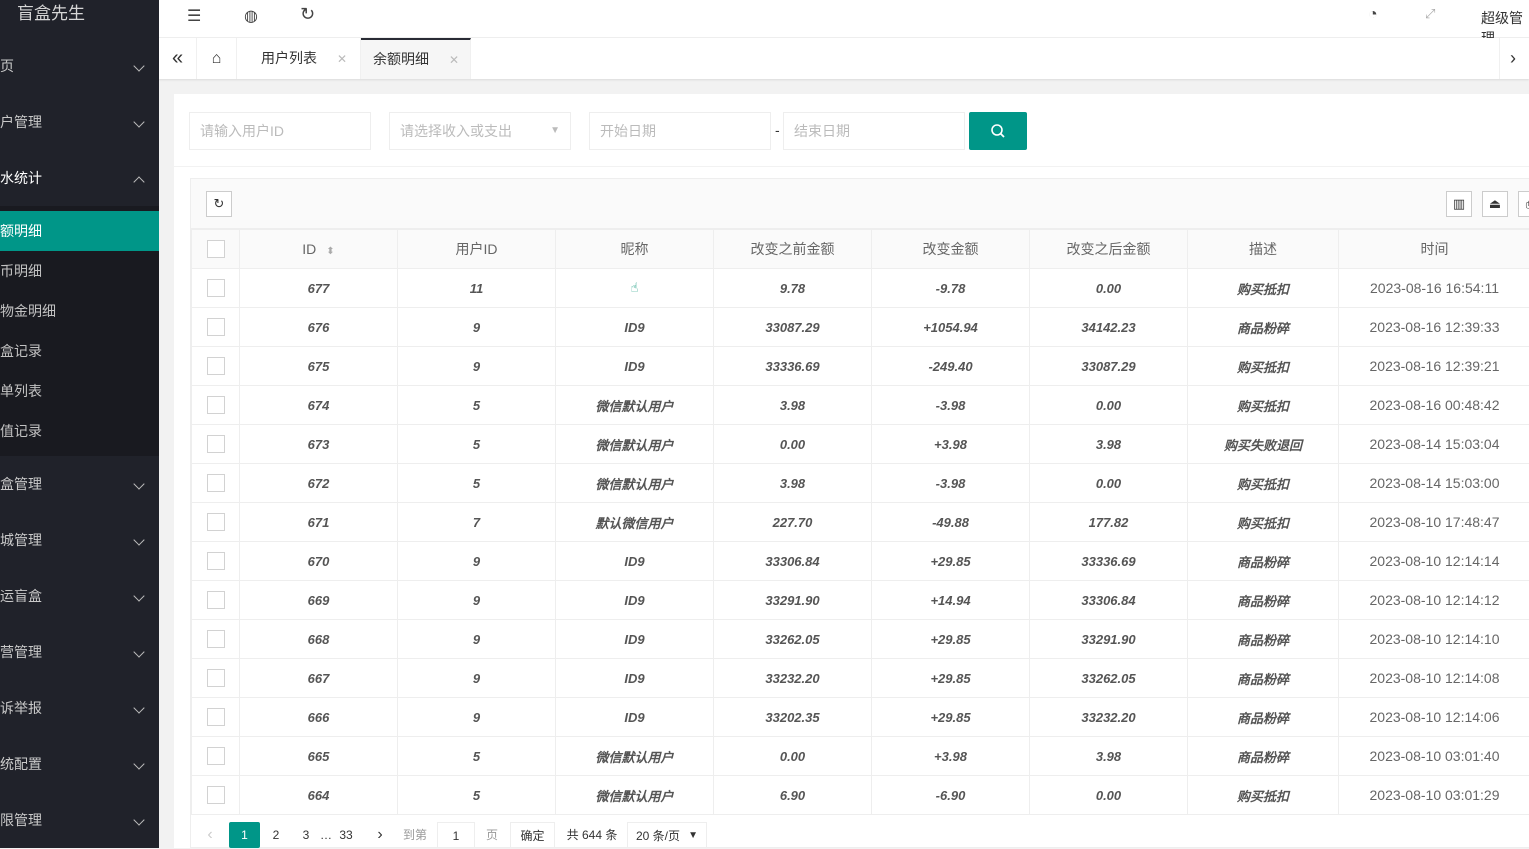  What do you see at coordinates (79, 596) in the screenshot?
I see `sidebar-item: 运盲盒` at bounding box center [79, 596].